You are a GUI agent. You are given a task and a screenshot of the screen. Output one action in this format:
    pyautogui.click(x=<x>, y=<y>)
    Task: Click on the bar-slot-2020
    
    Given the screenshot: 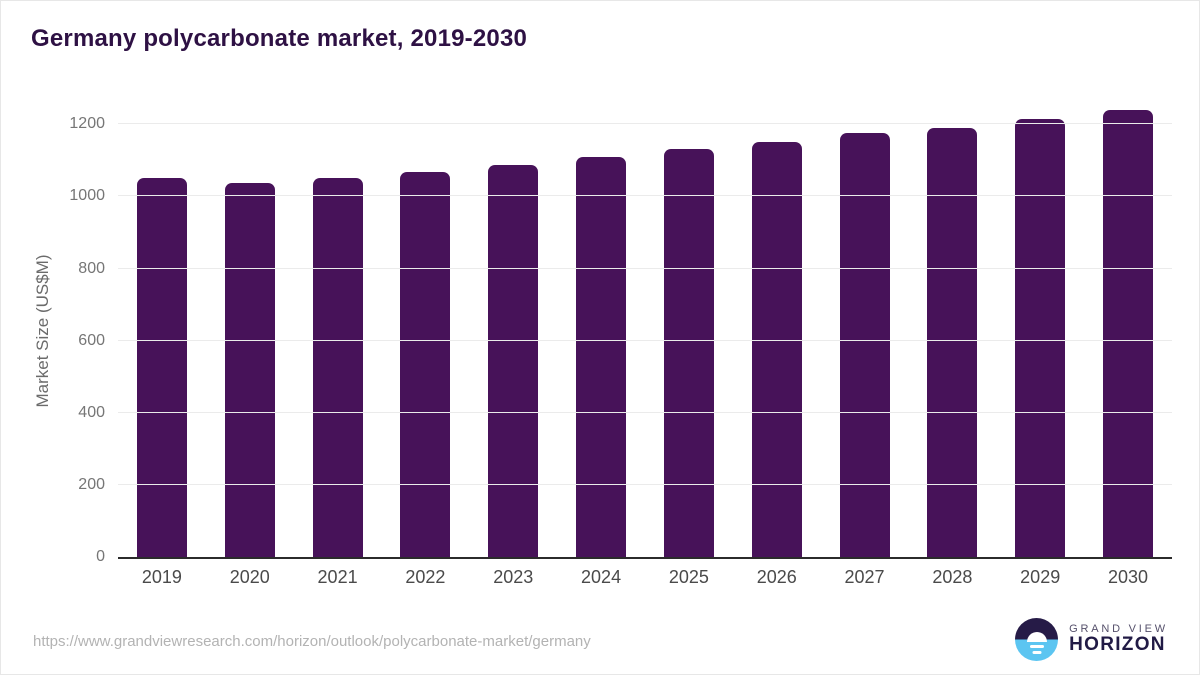 What is the action you would take?
    pyautogui.click(x=250, y=329)
    